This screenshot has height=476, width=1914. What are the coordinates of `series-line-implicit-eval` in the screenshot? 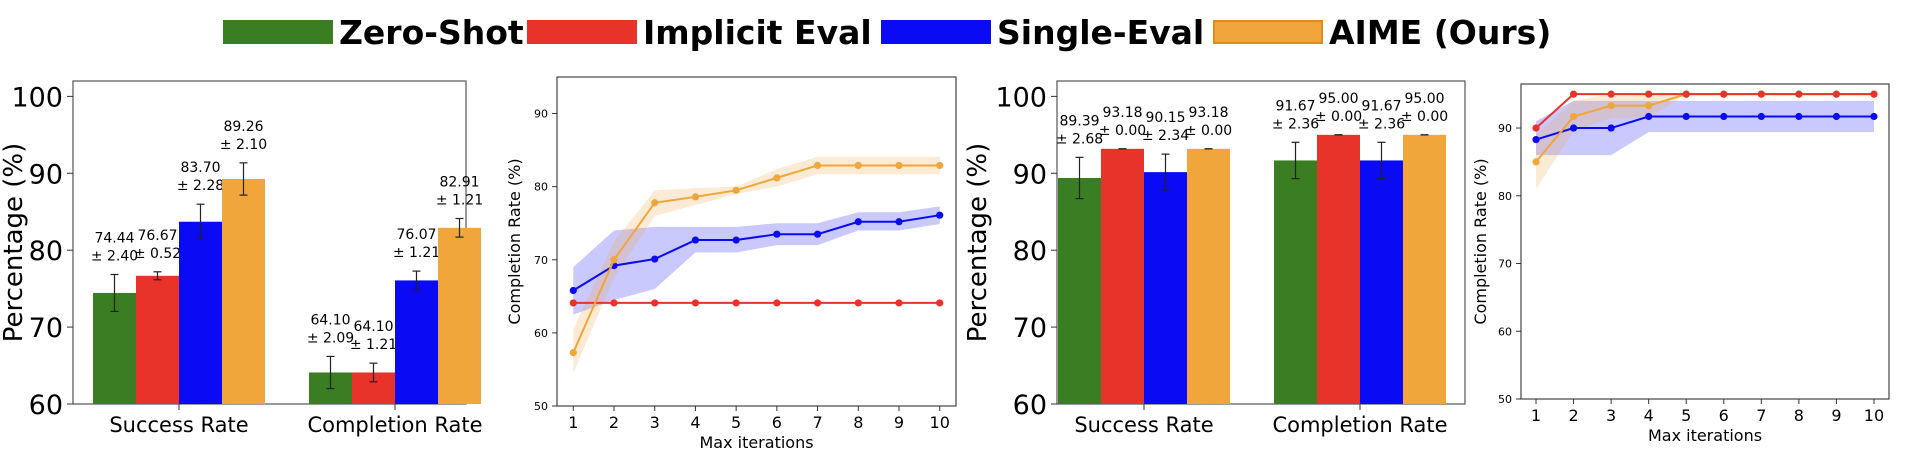 It's located at (1704, 111).